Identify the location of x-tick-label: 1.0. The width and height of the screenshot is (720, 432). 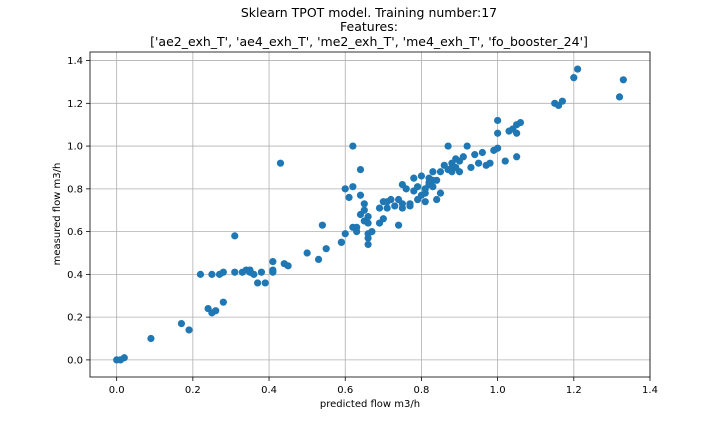
(498, 390).